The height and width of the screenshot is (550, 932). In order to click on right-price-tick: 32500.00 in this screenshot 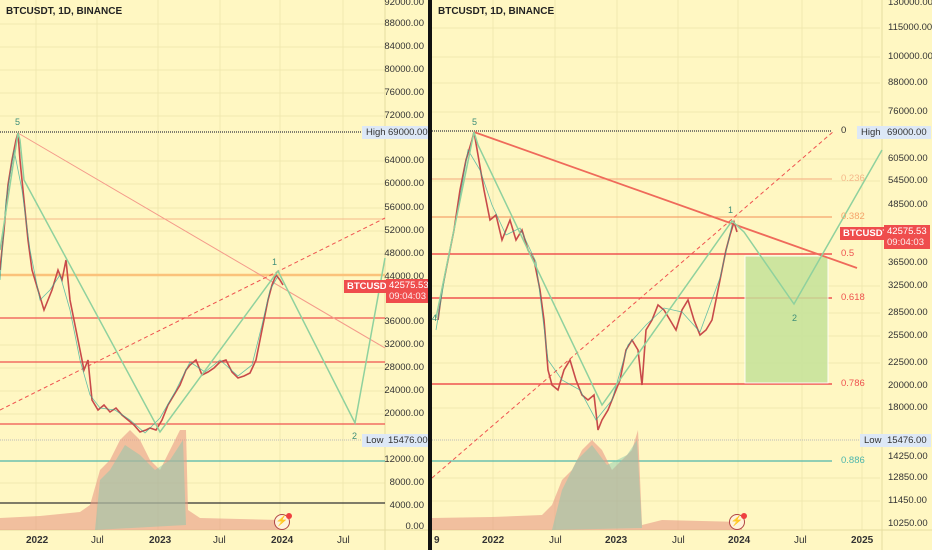, I will do `click(908, 285)`.